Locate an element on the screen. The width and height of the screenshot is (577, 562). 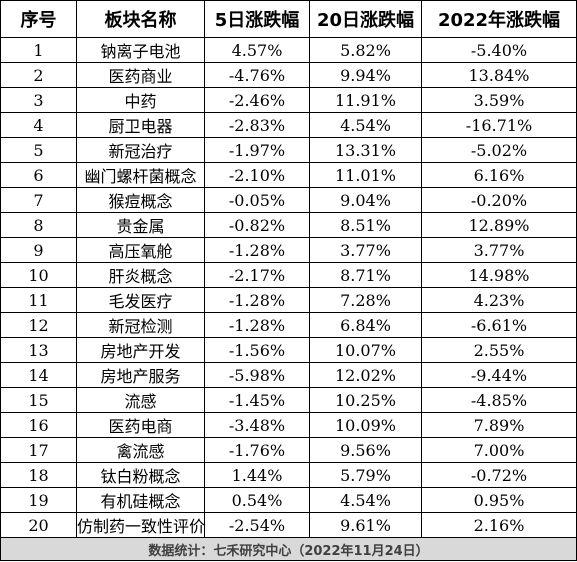
header-20day-change: 20日涨跌幅 is located at coordinates (365, 19).